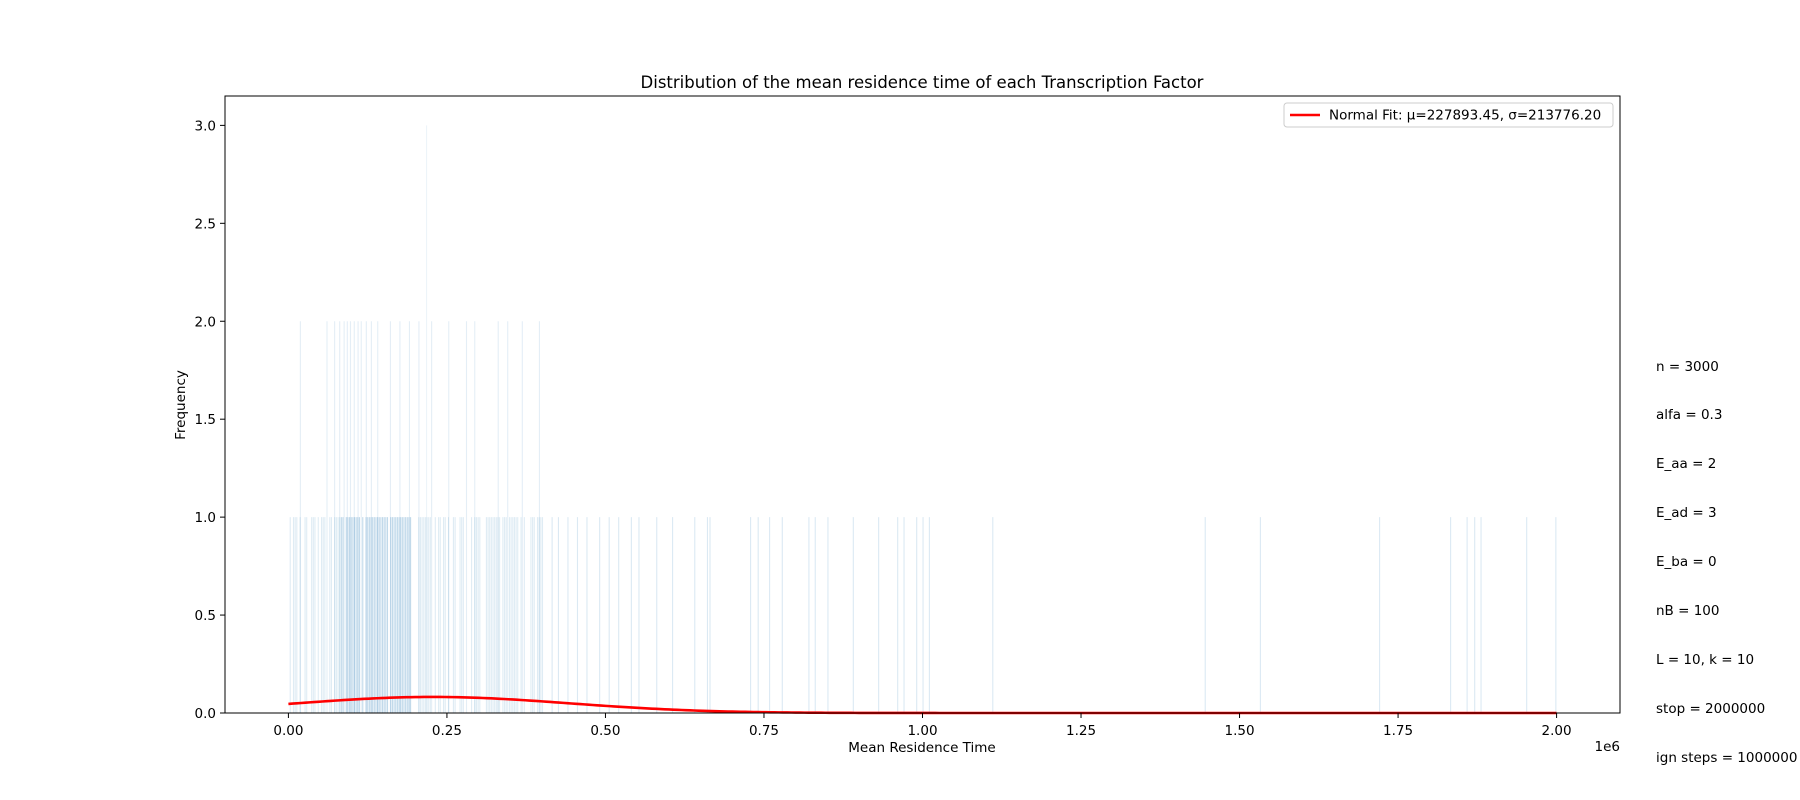 The image size is (1800, 800). Describe the element at coordinates (1465, 116) in the screenshot. I see `legend-entry-label: Normal Fit: μ=227893.45, σ=213776.20` at that location.